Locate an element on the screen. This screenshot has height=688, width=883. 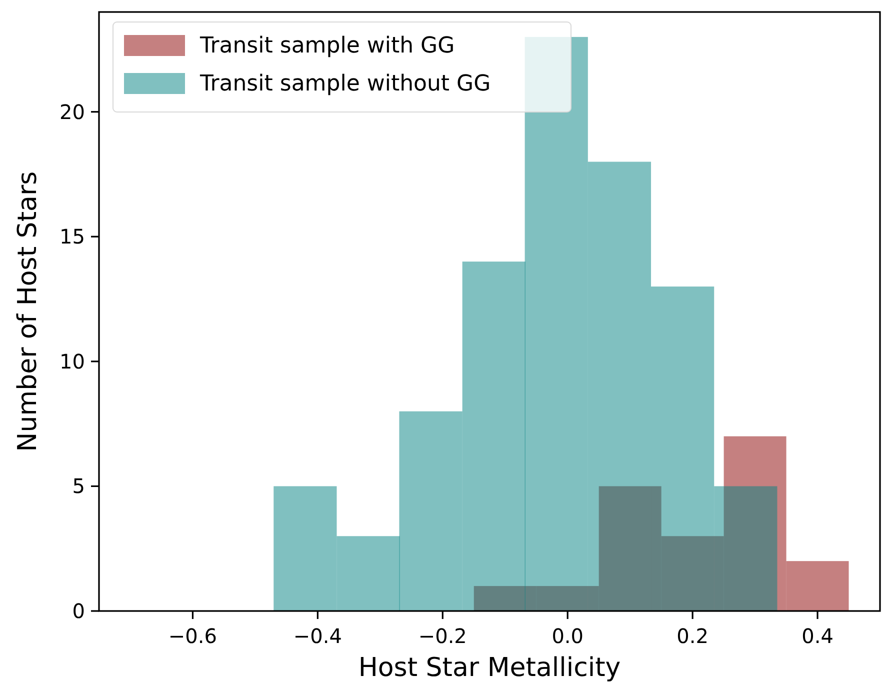
x-tick-label: −0.2 is located at coordinates (442, 636).